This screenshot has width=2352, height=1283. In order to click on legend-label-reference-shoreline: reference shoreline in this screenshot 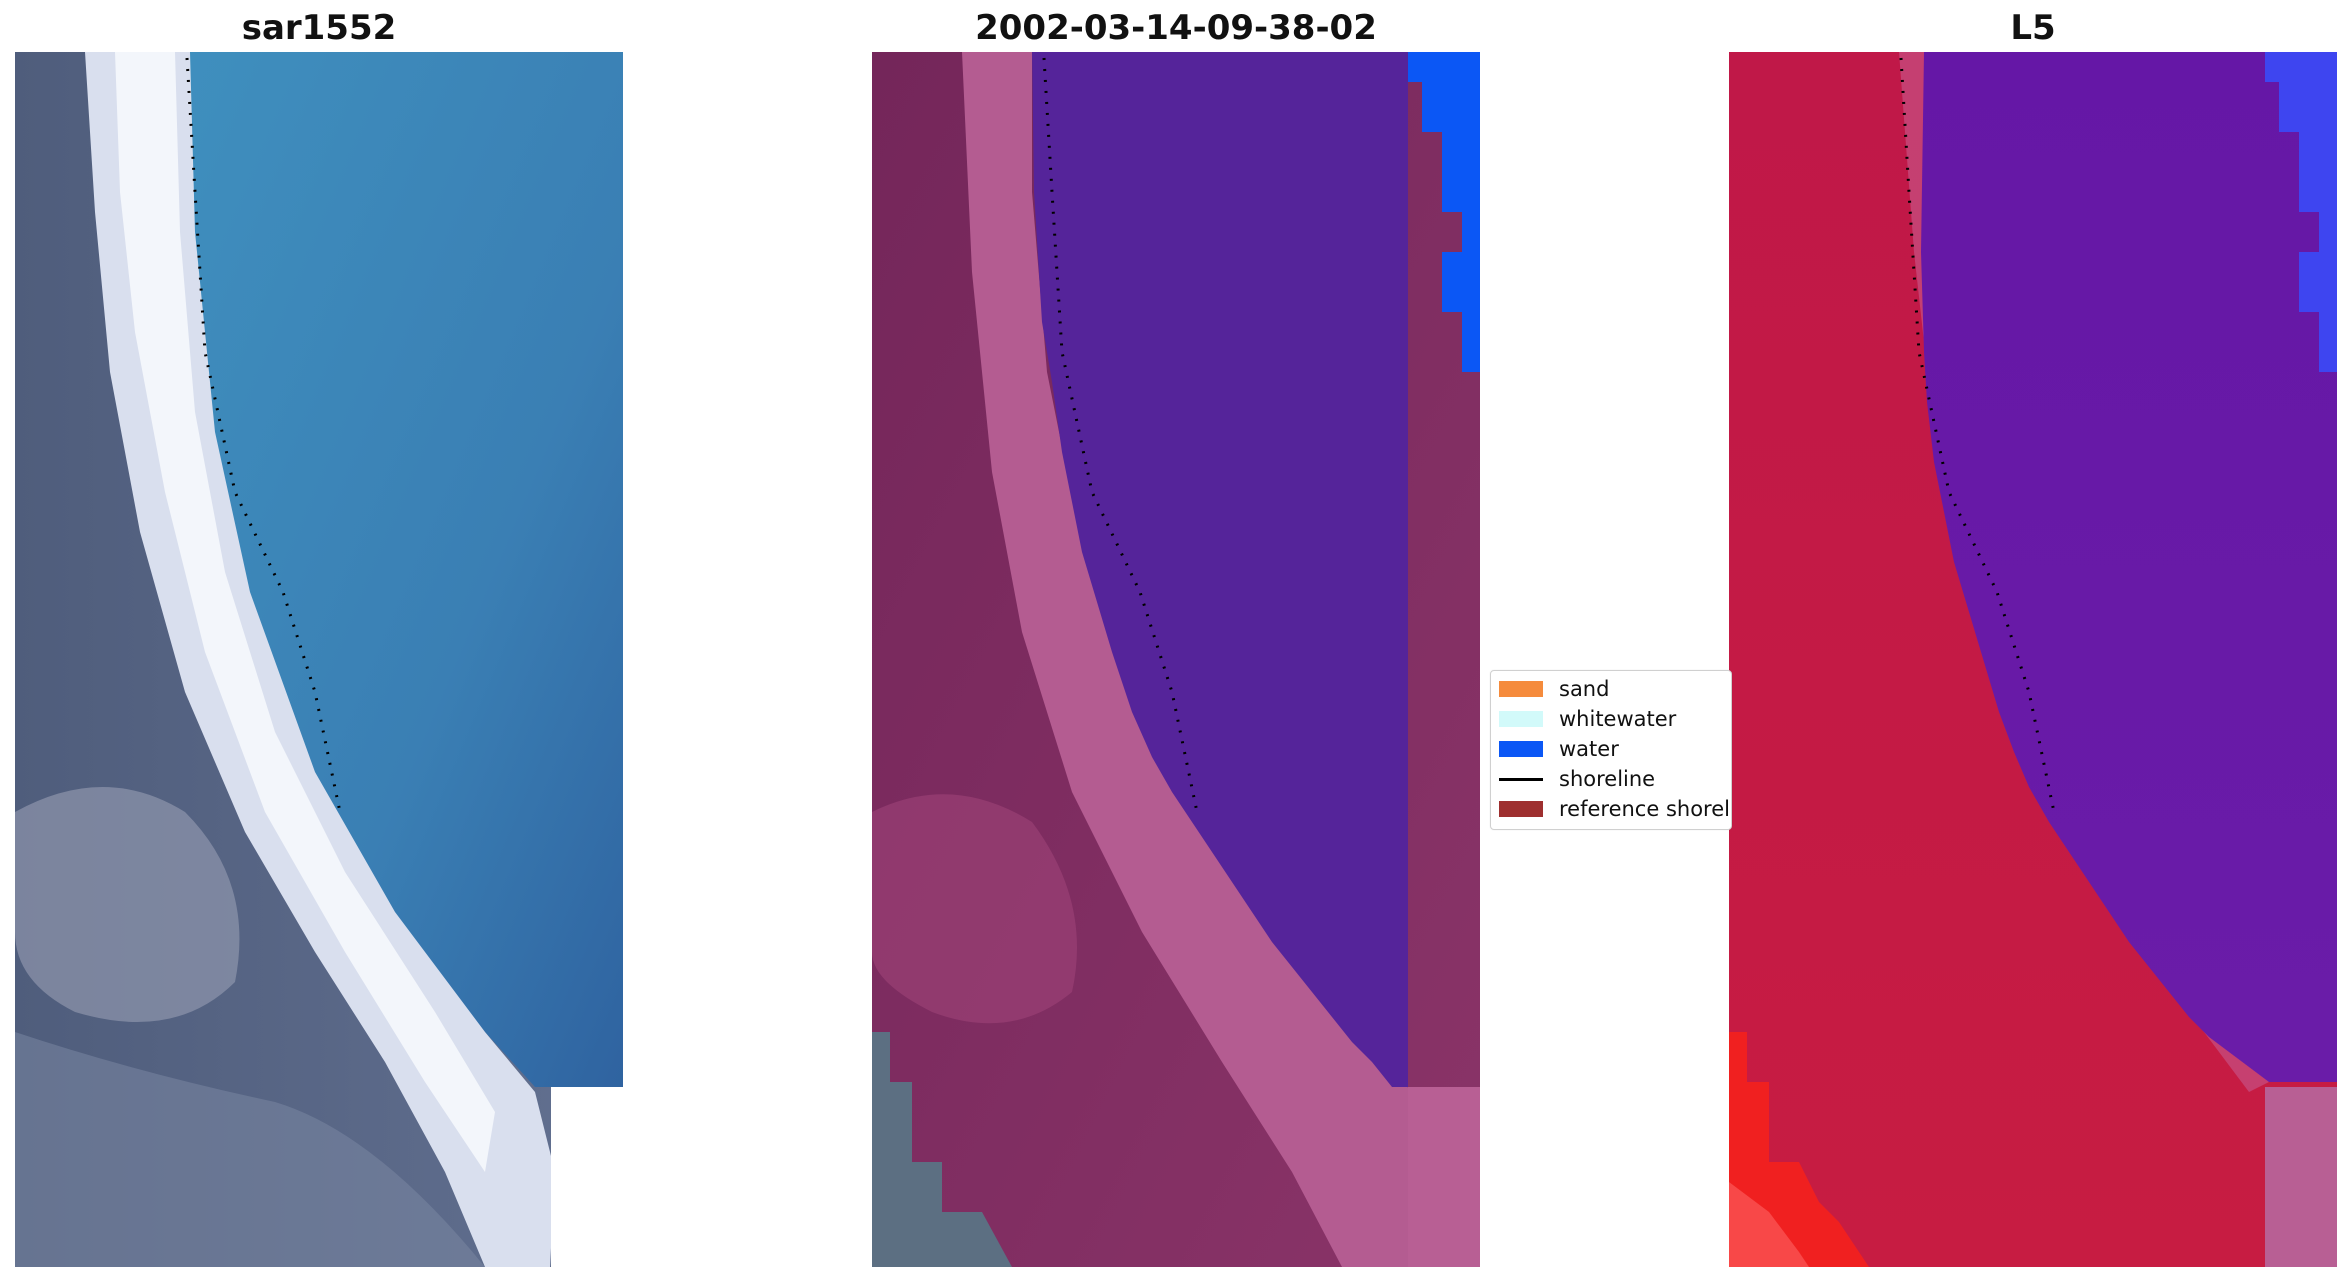, I will do `click(1645, 809)`.